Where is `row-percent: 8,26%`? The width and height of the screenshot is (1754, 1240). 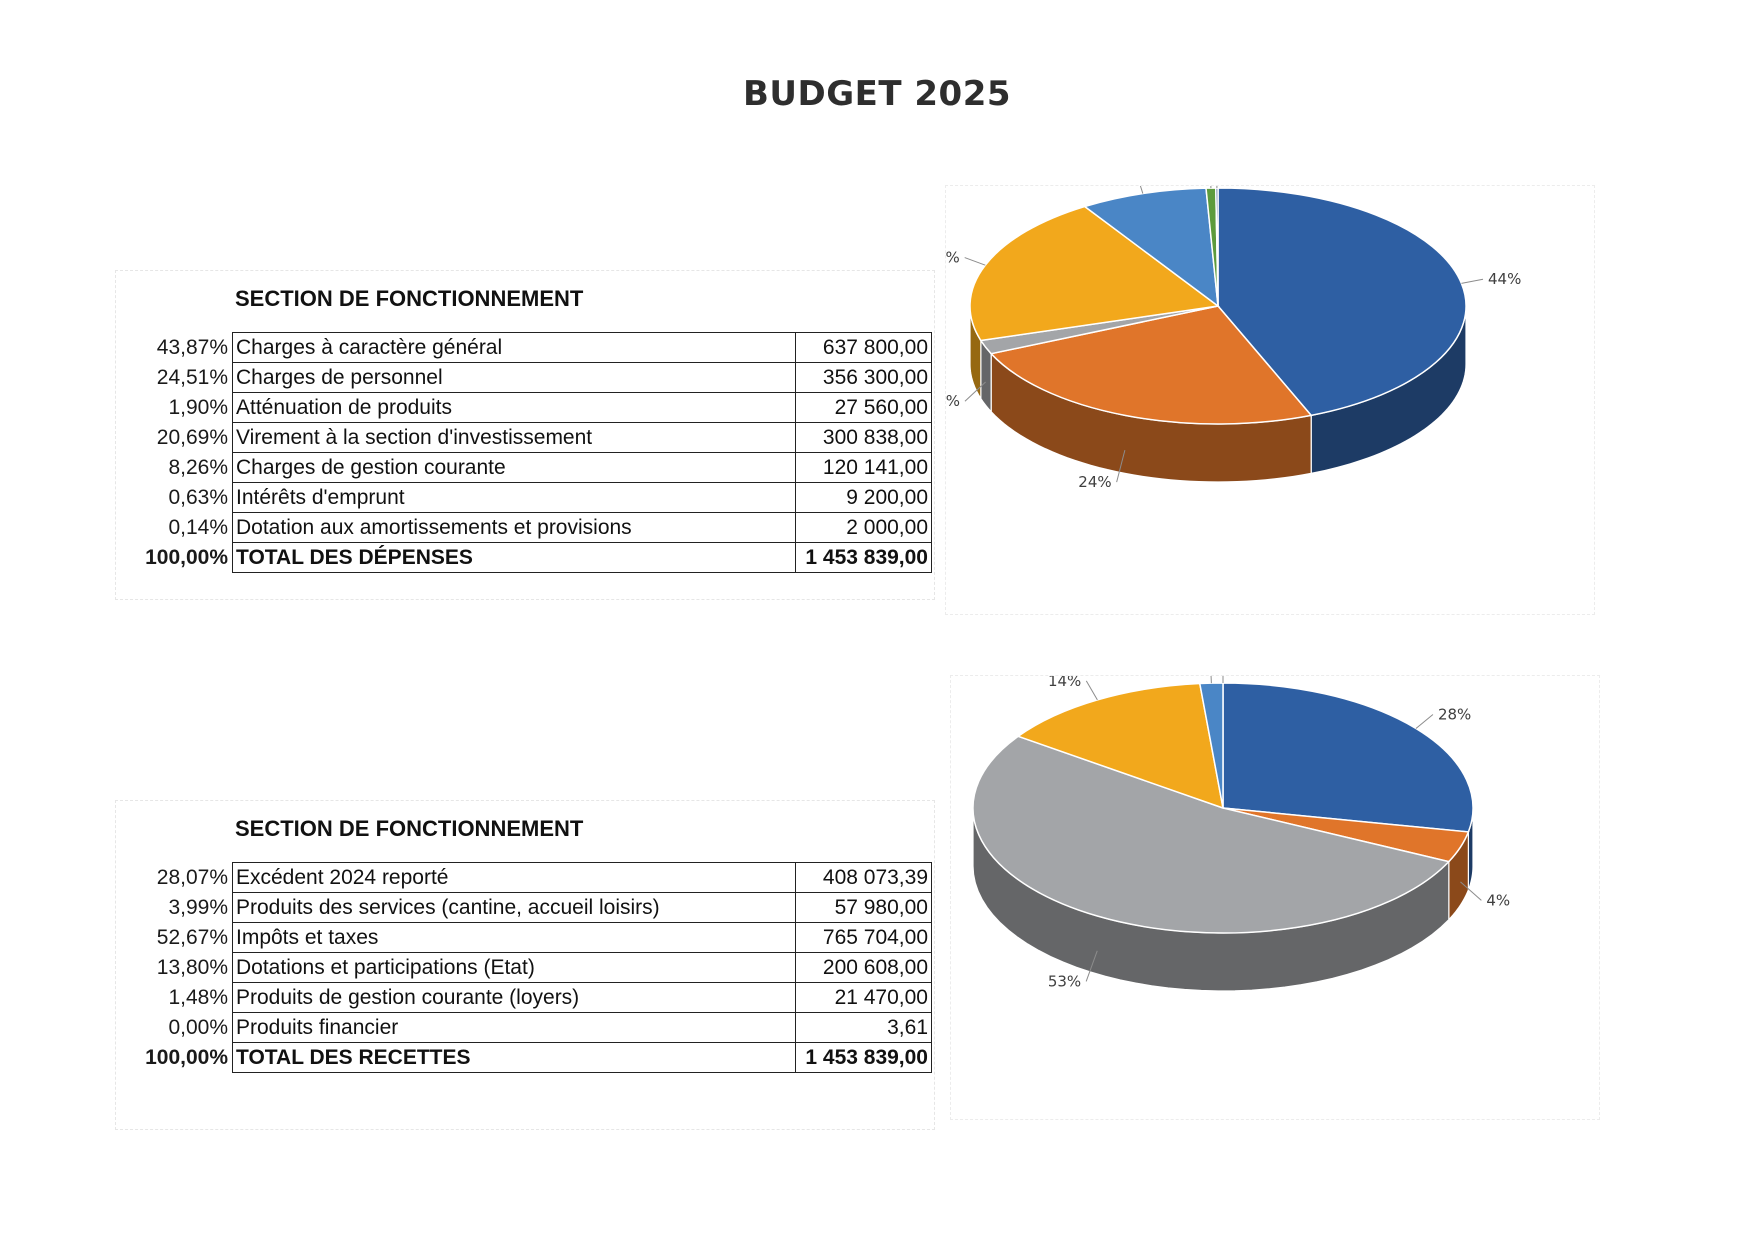
row-percent: 8,26% is located at coordinates (198, 467).